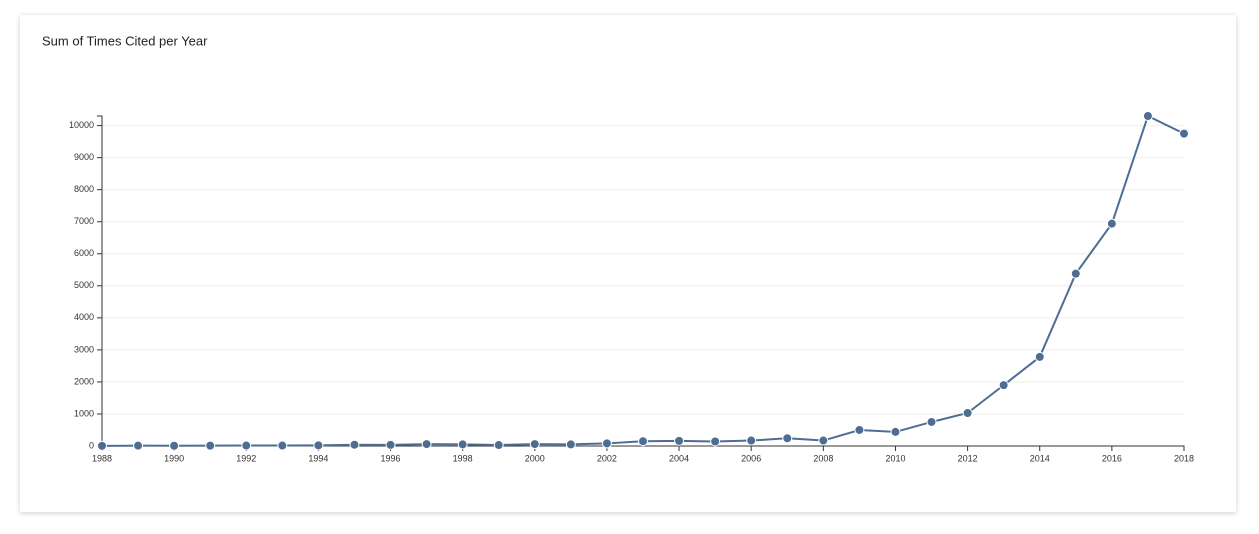 Image resolution: width=1259 pixels, height=534 pixels. What do you see at coordinates (1040, 458) in the screenshot?
I see `x-tick-label: 2014` at bounding box center [1040, 458].